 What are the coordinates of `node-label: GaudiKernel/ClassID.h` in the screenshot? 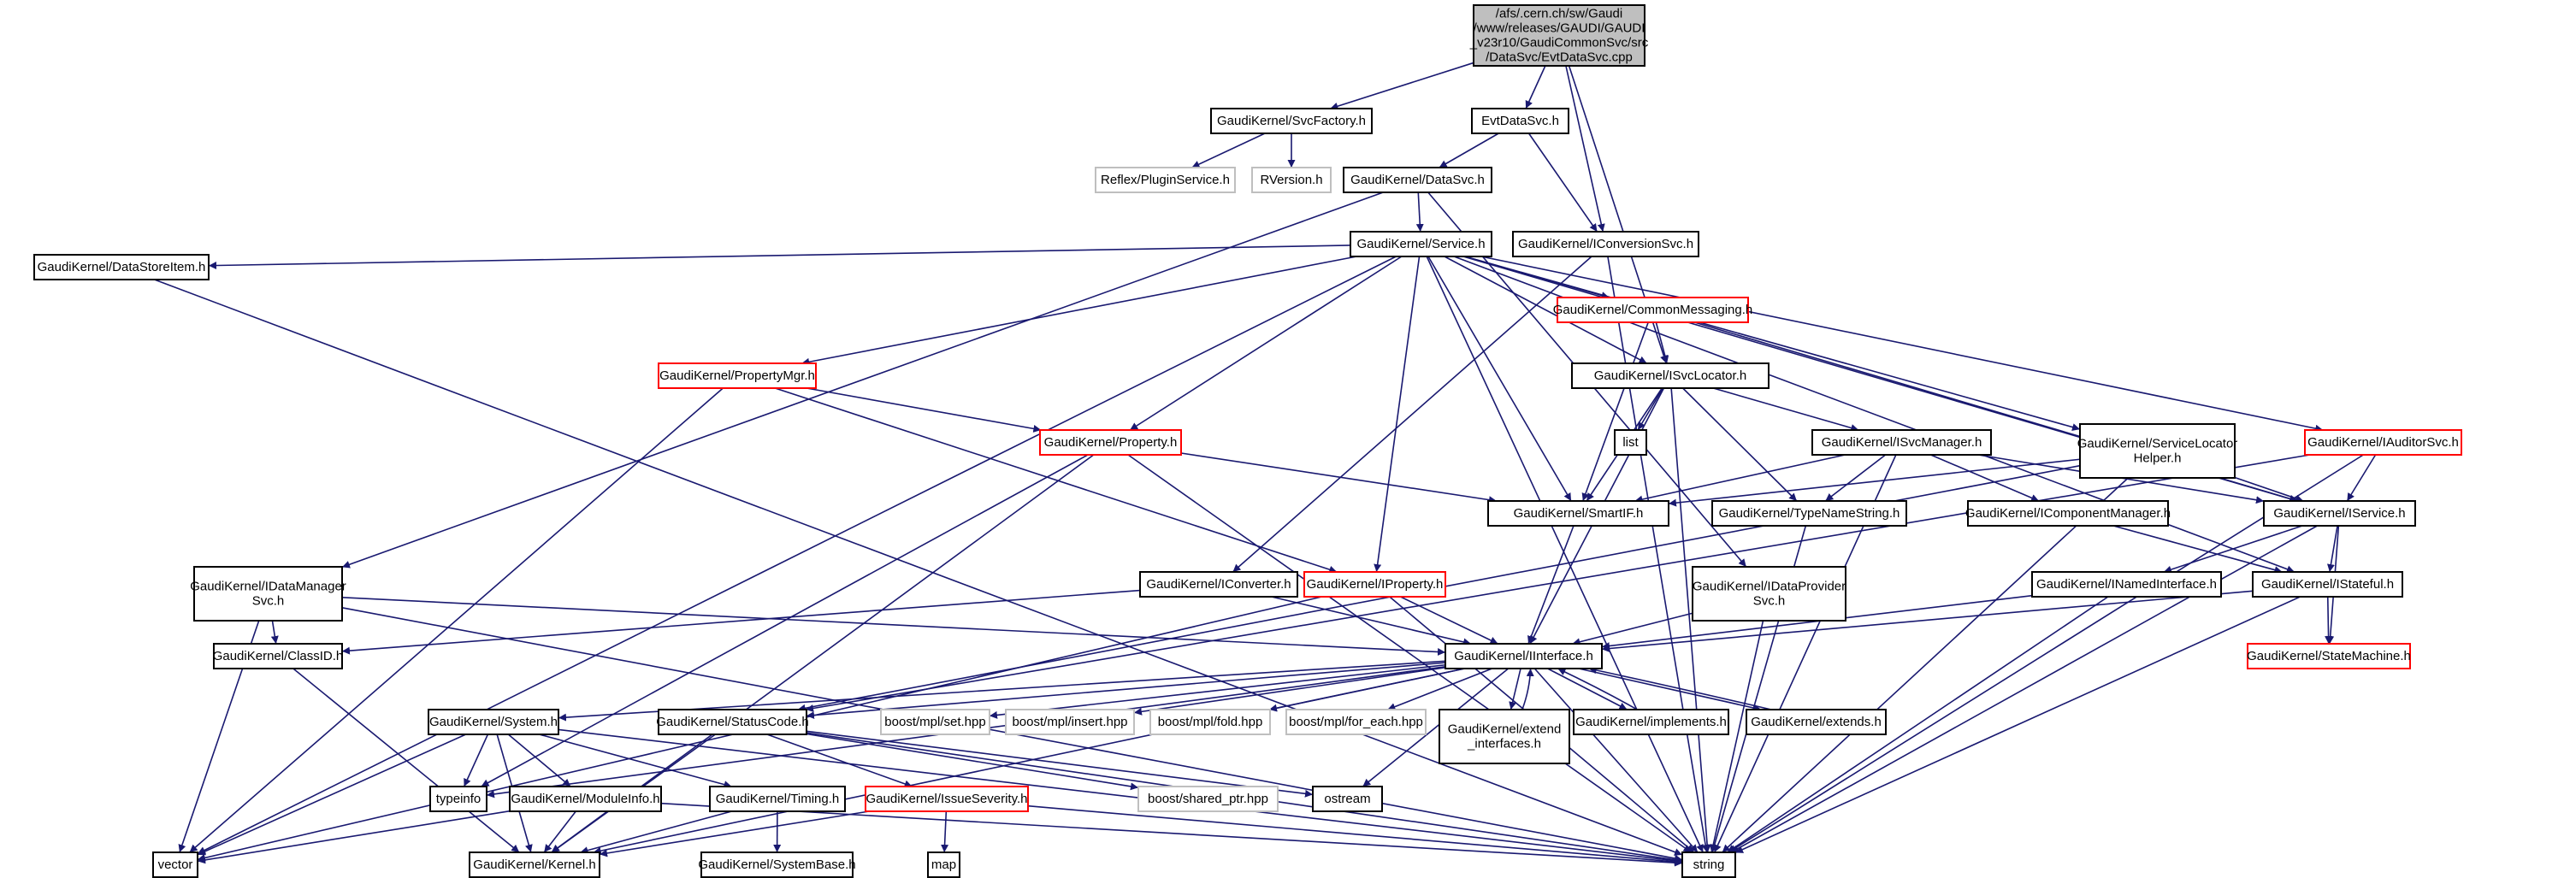 It's located at (278, 656).